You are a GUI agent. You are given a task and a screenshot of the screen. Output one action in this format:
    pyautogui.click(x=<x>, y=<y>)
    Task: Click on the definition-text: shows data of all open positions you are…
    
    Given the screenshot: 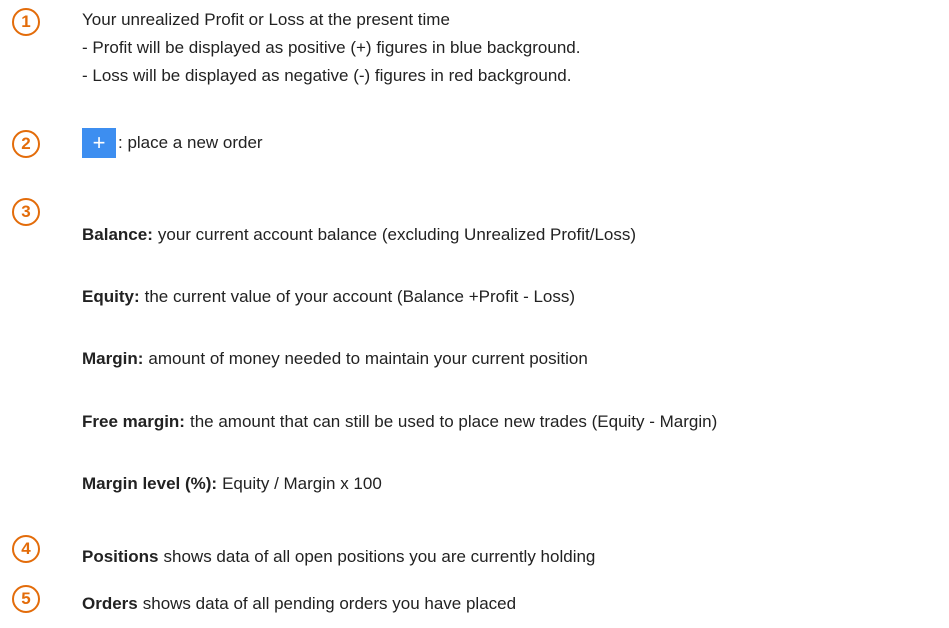 What is the action you would take?
    pyautogui.click(x=379, y=556)
    